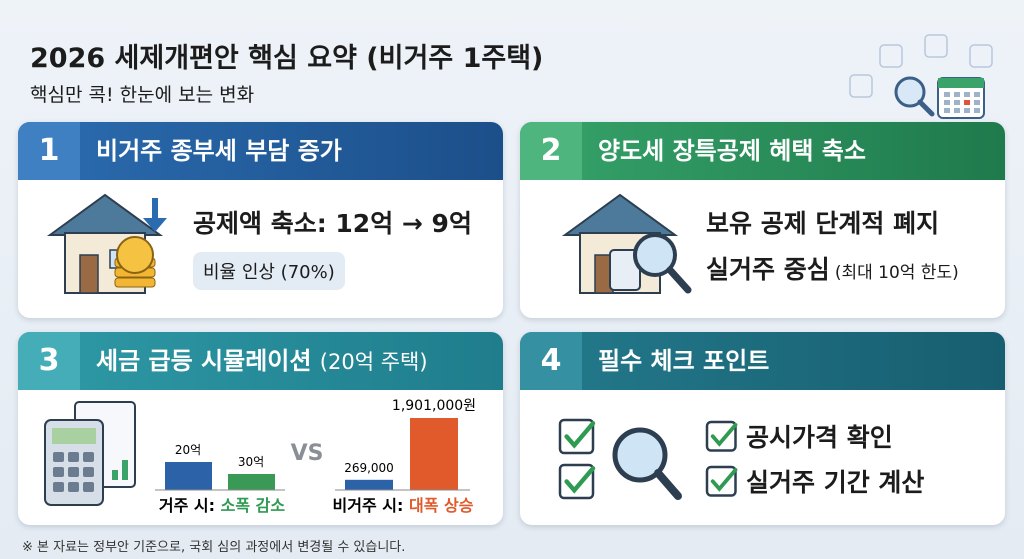  I want to click on card-text: 실거주 중심, so click(768, 269).